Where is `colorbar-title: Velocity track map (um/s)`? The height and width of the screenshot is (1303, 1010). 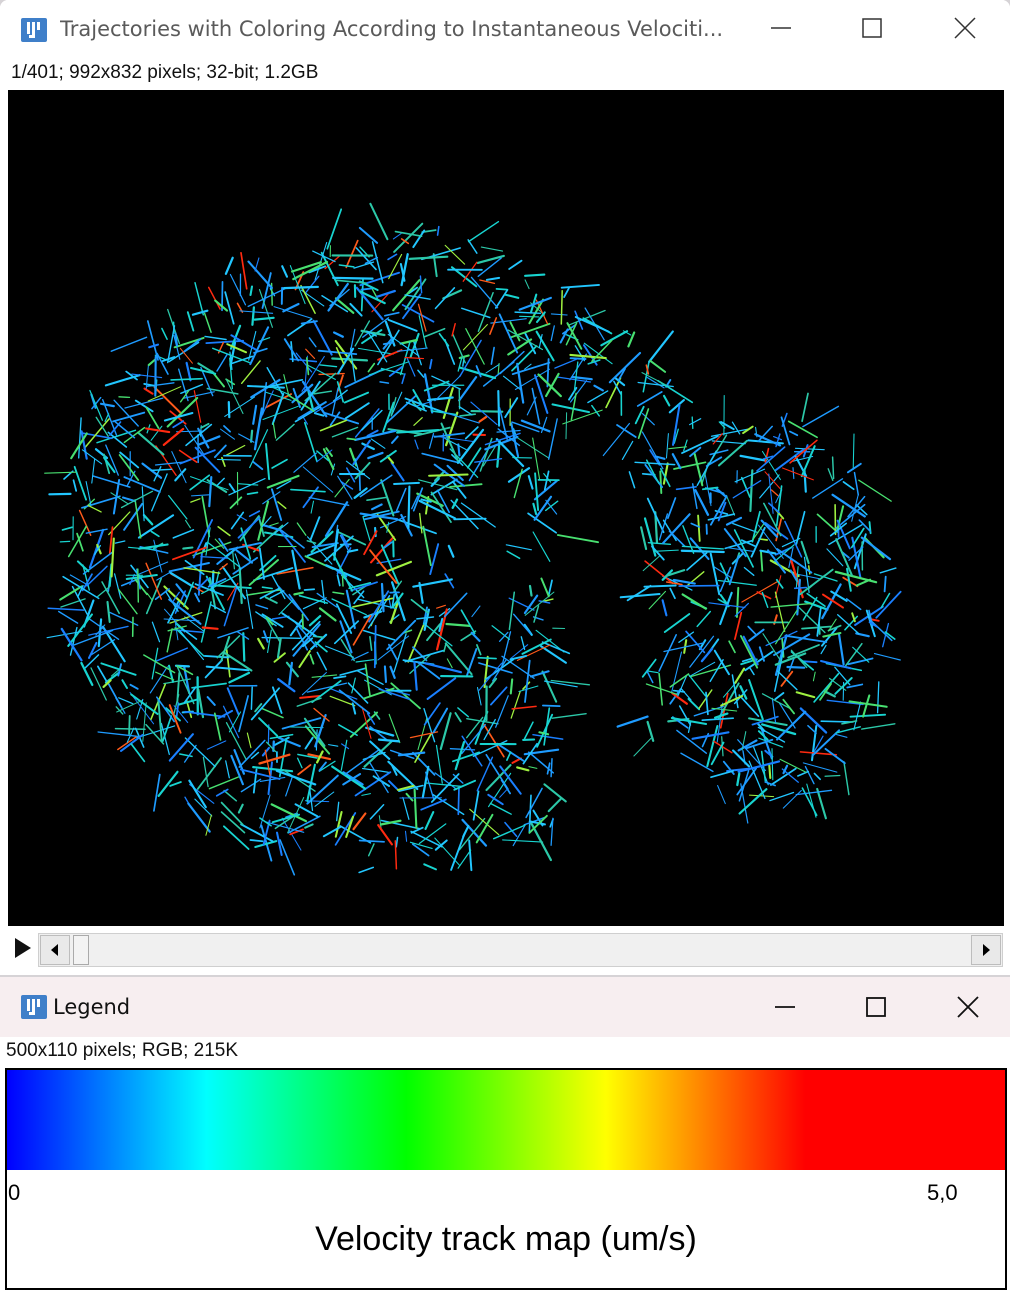
colorbar-title: Velocity track map (um/s) is located at coordinates (506, 1239).